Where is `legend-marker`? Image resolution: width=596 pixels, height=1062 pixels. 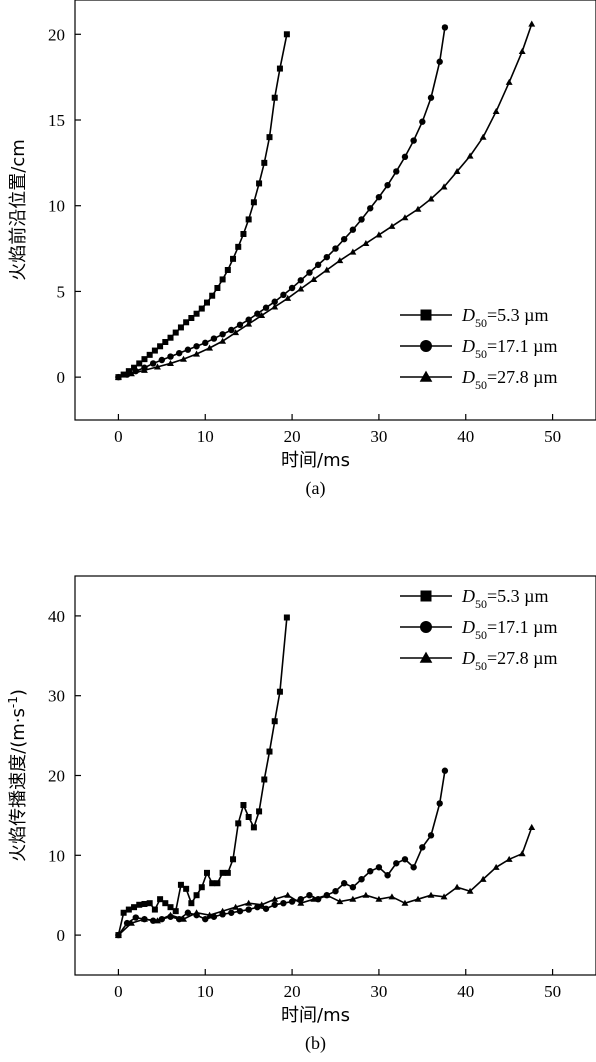
legend-marker is located at coordinates (426, 596).